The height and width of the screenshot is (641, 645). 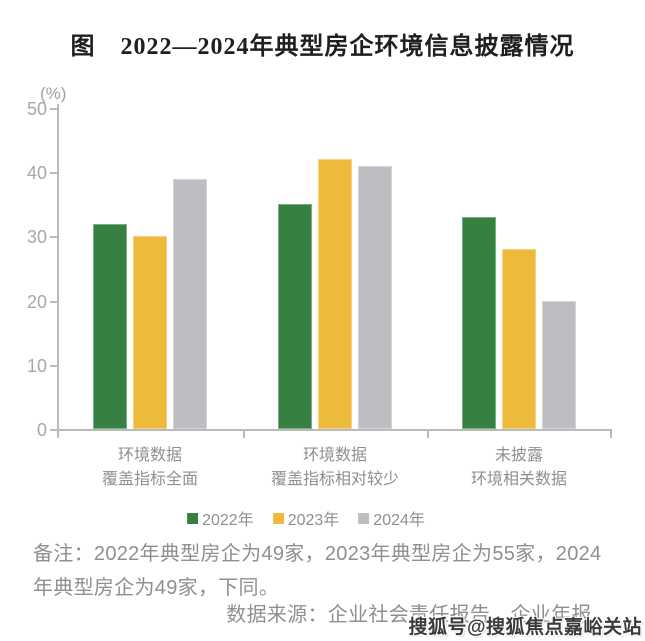 What do you see at coordinates (36, 237) in the screenshot?
I see `y-tick-label: 30` at bounding box center [36, 237].